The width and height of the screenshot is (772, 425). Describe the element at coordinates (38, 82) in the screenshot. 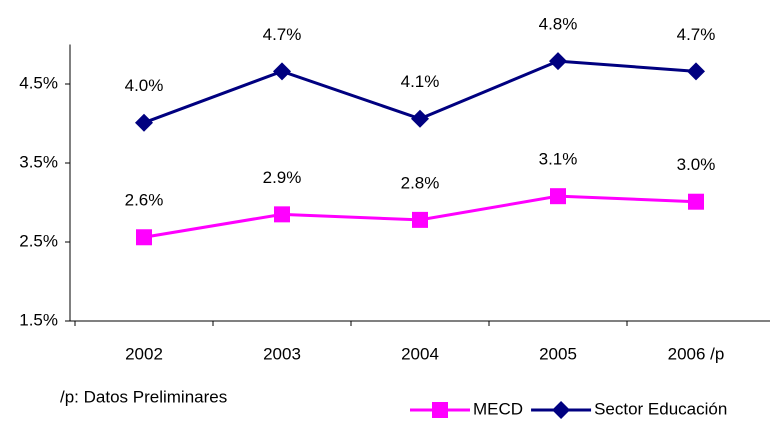

I see `y-tick-label: 4.5%` at that location.